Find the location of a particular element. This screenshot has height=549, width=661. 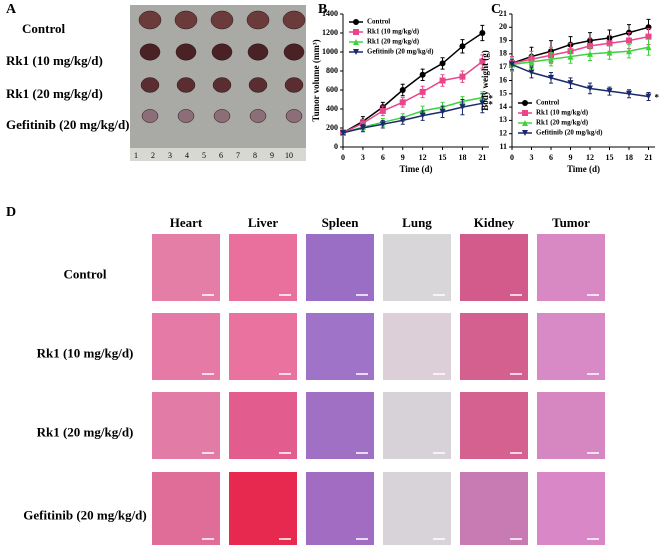

y-tick-label: 1200 is located at coordinates (330, 32).